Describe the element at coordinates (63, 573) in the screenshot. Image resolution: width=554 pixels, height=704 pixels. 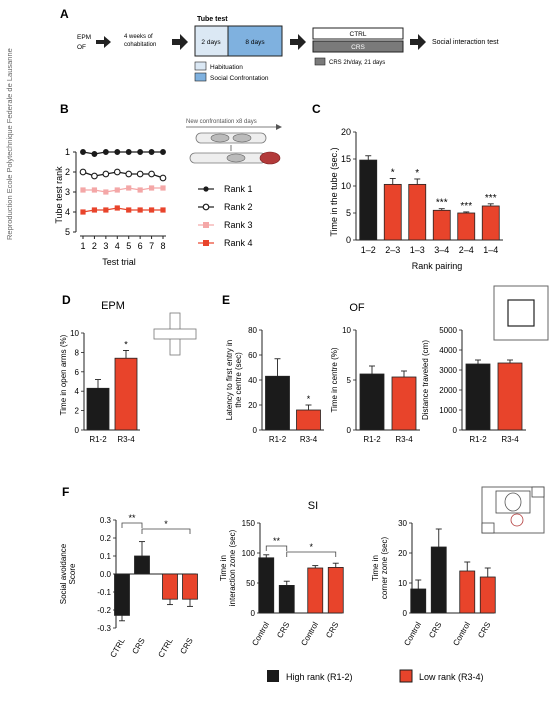
I see `y-axis-label: Social avoidance` at that location.